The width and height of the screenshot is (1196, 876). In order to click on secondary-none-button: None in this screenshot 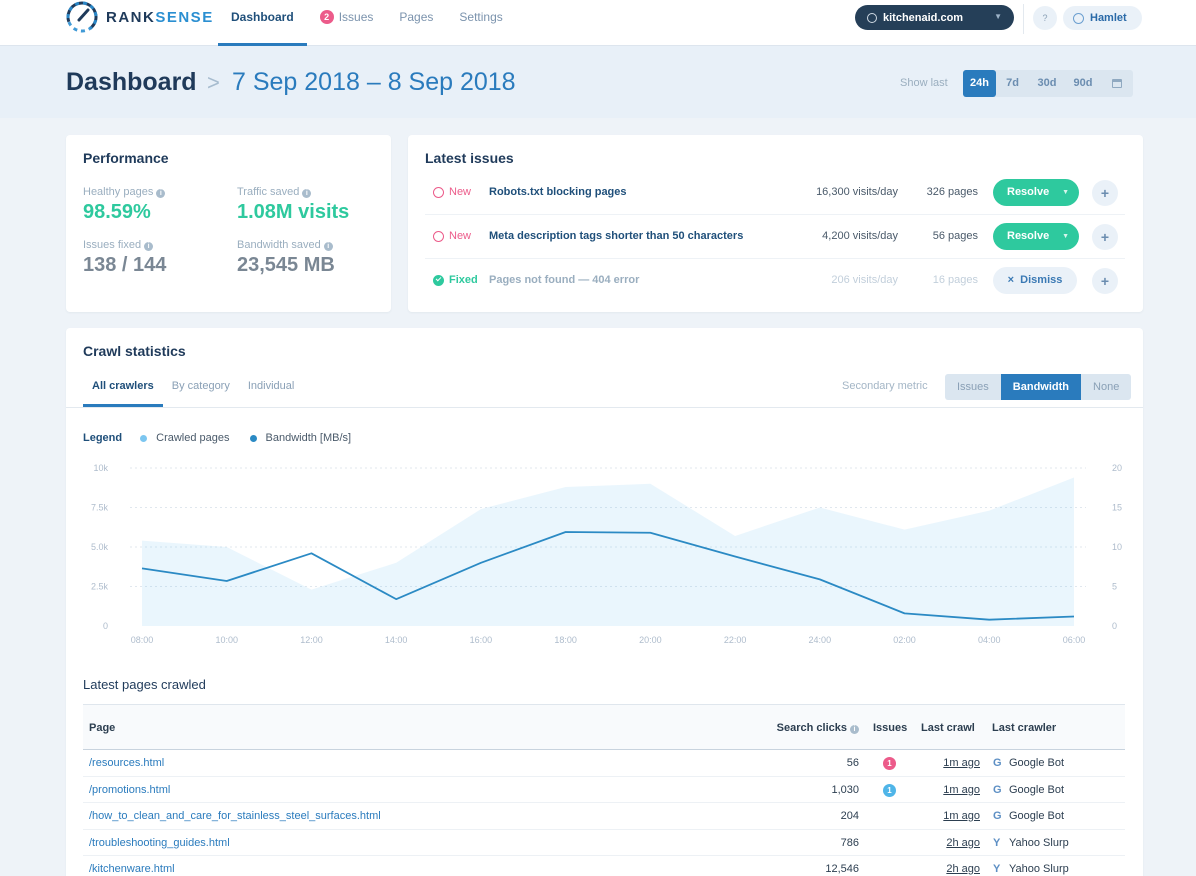, I will do `click(1106, 387)`.